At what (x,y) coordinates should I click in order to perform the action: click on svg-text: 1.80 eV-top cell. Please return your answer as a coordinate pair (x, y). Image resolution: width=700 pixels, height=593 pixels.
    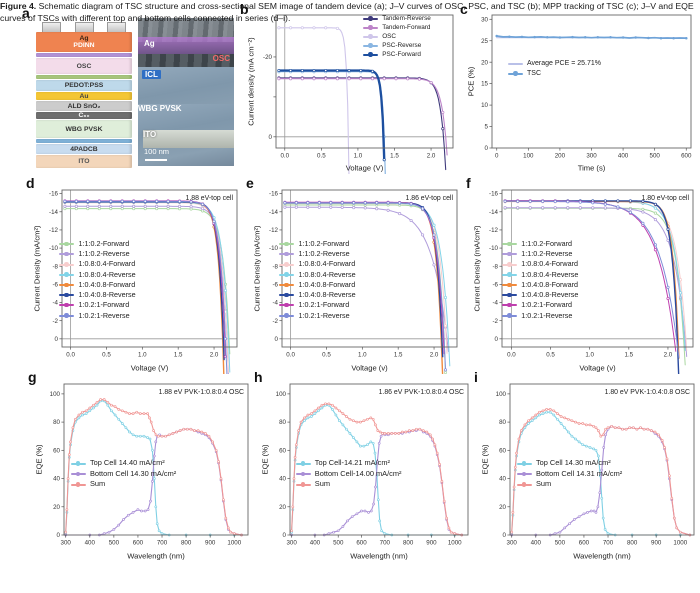
    Looking at the image, I should click on (665, 198).